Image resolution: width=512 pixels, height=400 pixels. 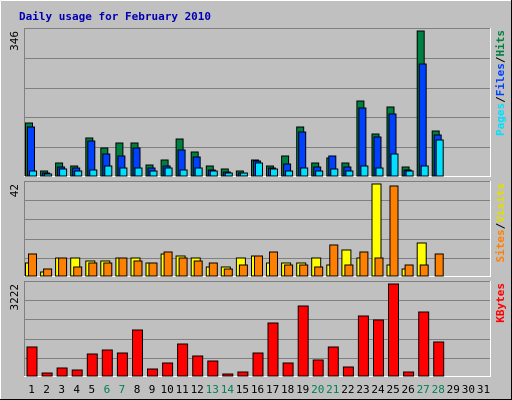 I want to click on x-tick-label-day-9: 9, so click(x=152, y=389).